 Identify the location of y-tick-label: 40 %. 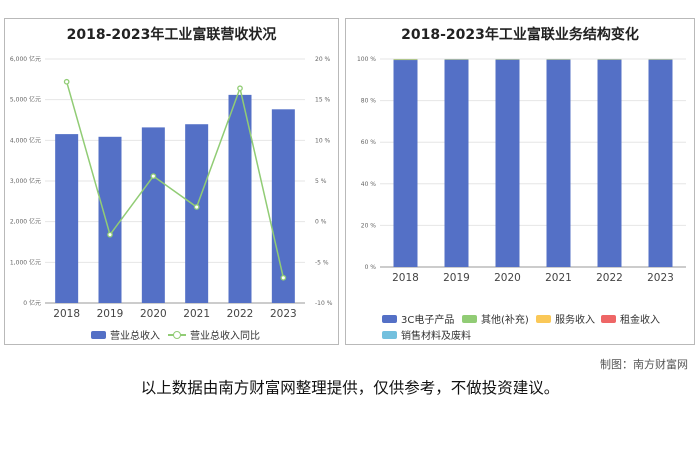
(369, 184).